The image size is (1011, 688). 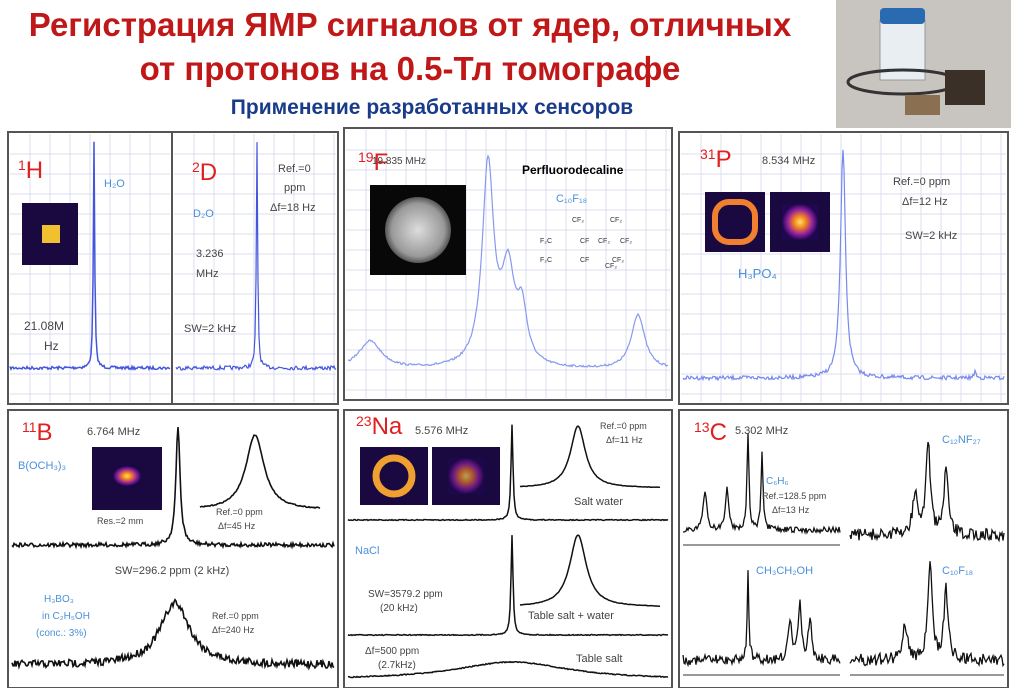 I want to click on label: ppm, so click(x=294, y=188).